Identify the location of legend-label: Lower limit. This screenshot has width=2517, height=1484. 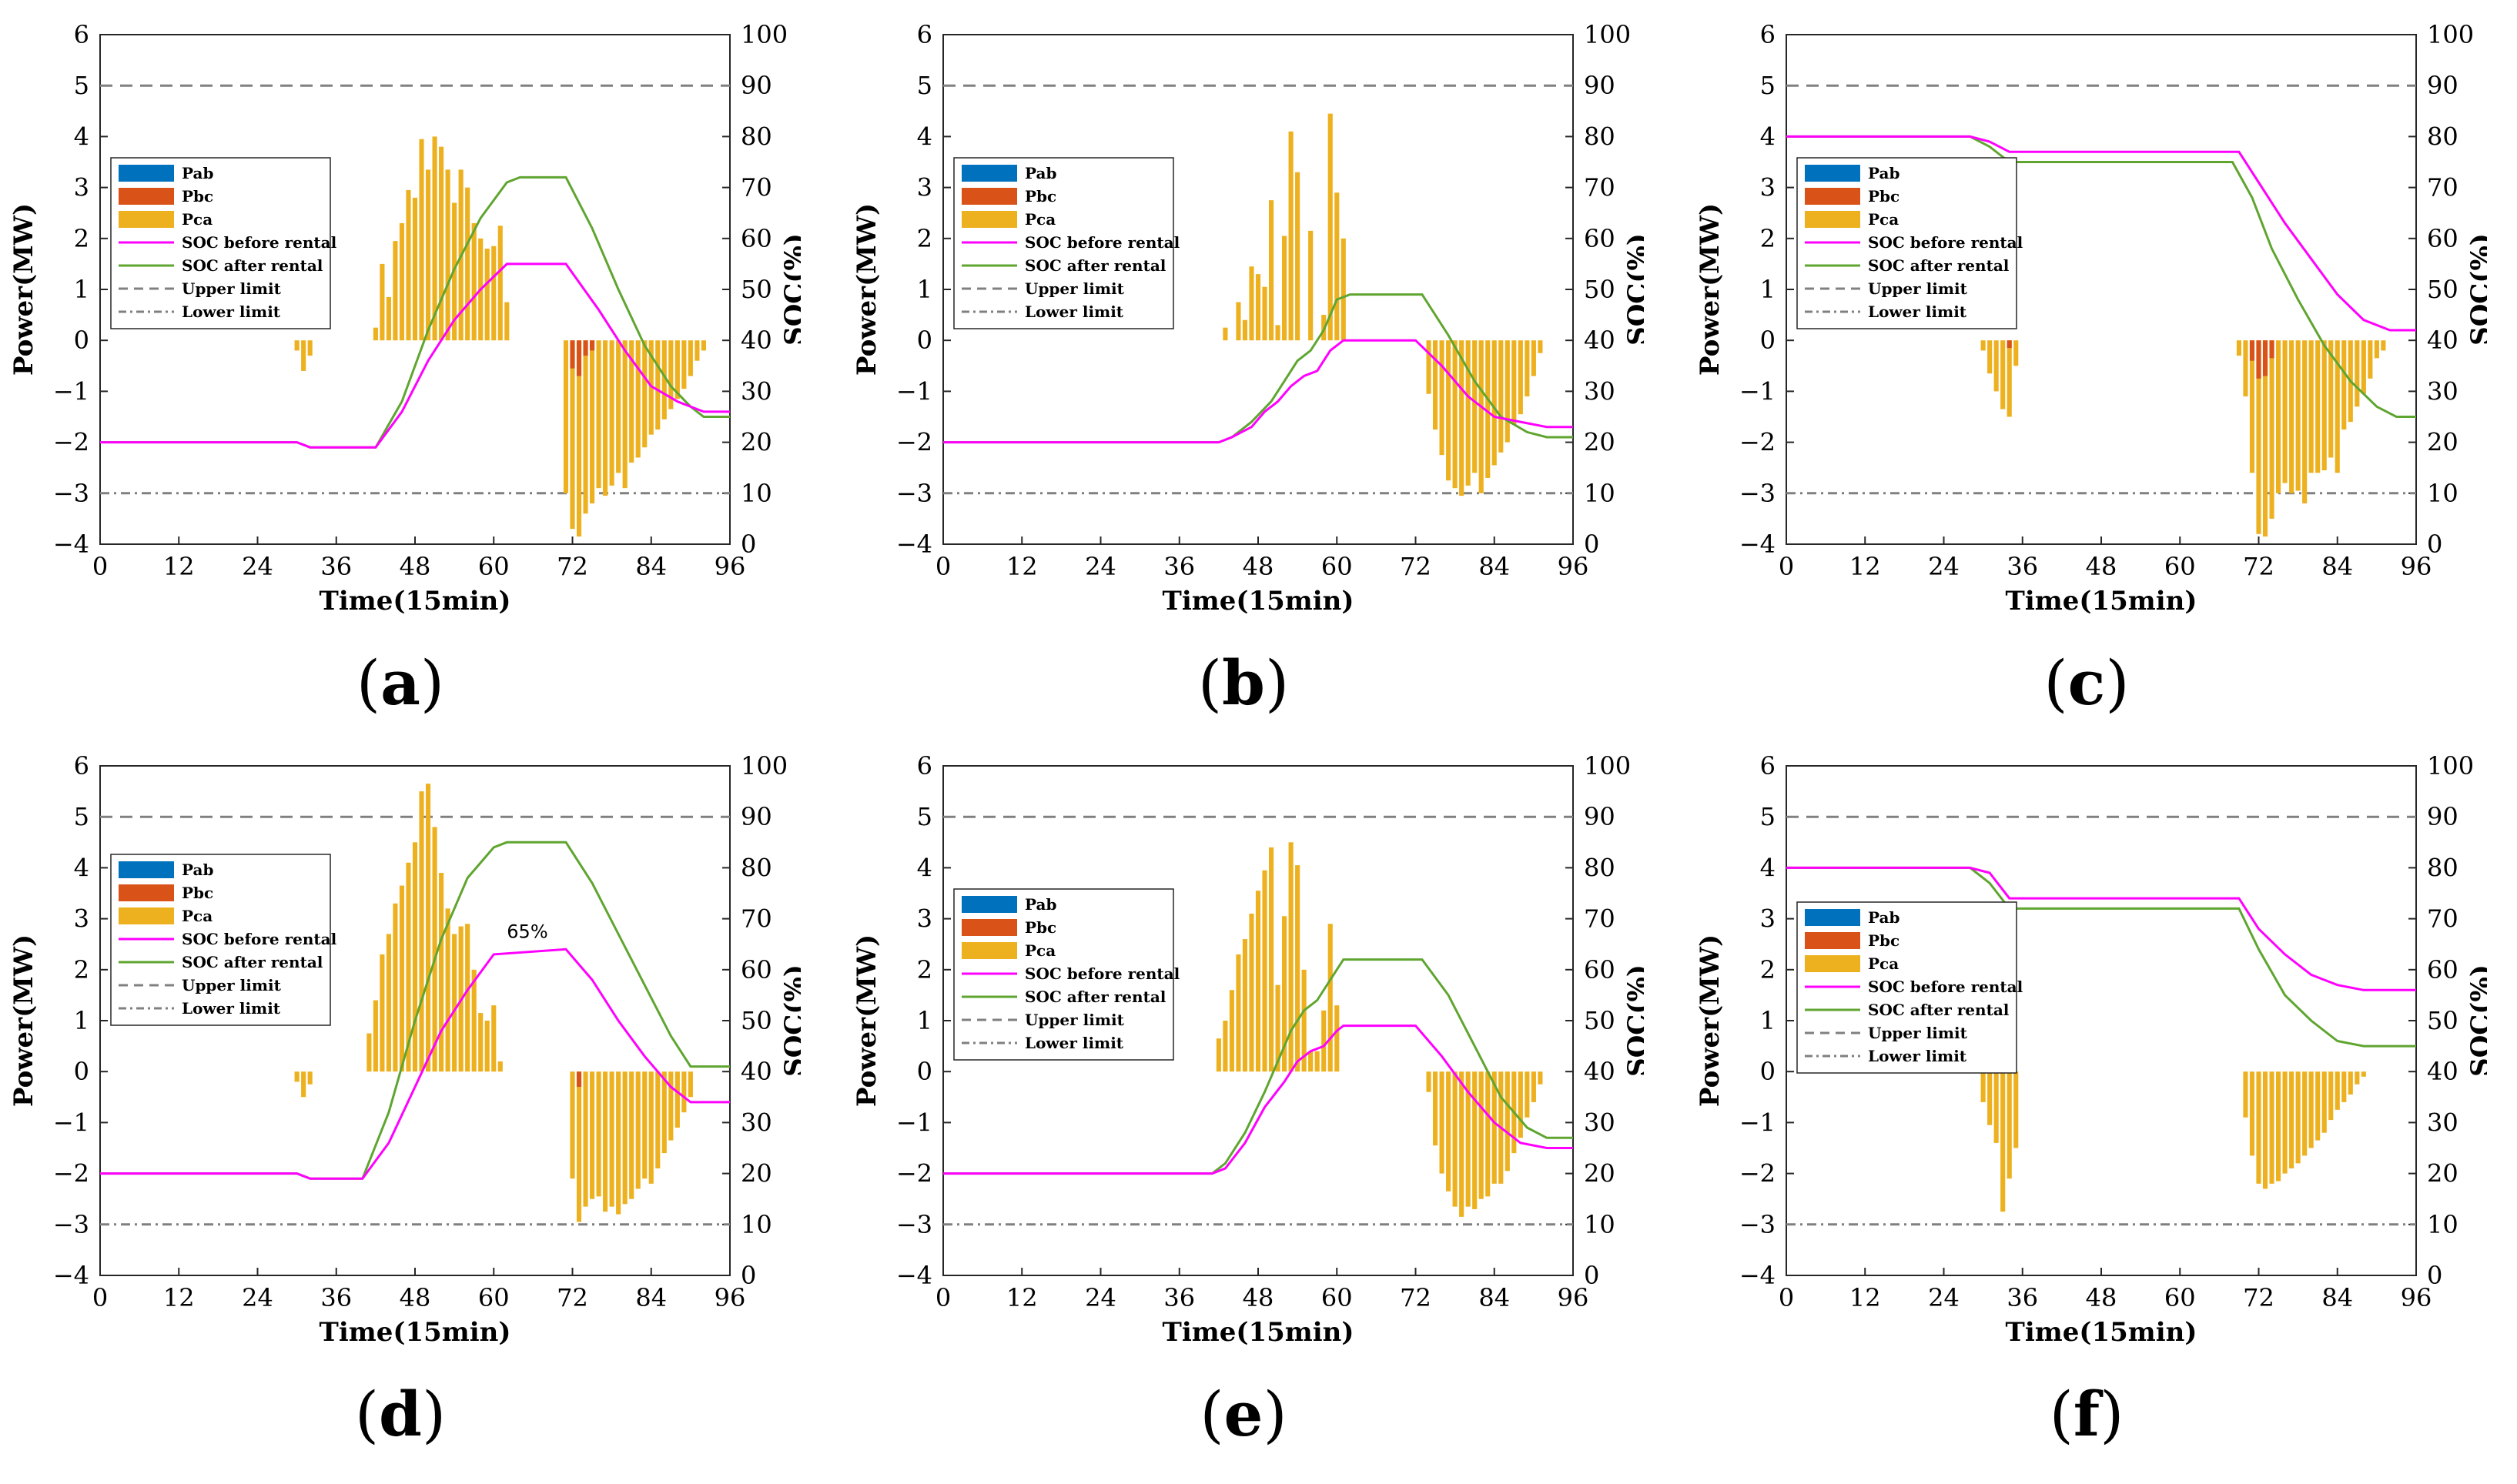
(1074, 311).